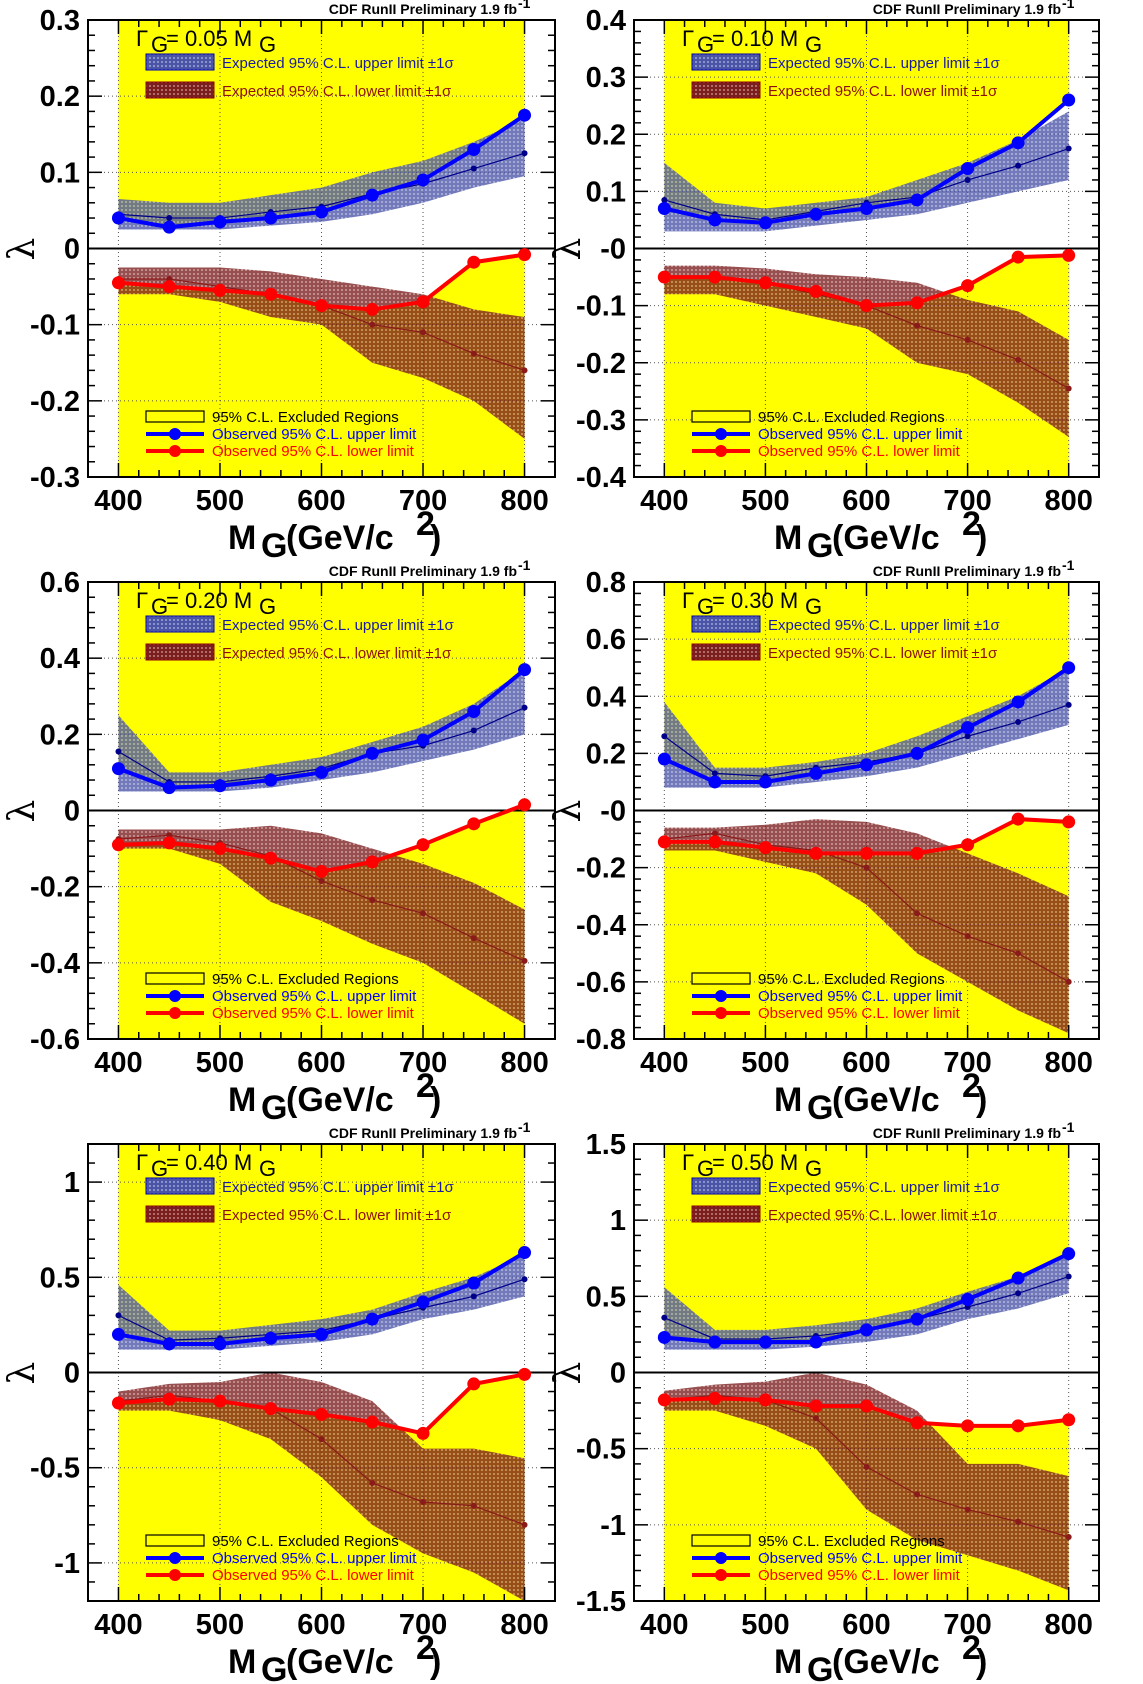 The width and height of the screenshot is (1143, 1684). Describe the element at coordinates (866, 171) in the screenshot. I see `expected-upper-band` at that location.